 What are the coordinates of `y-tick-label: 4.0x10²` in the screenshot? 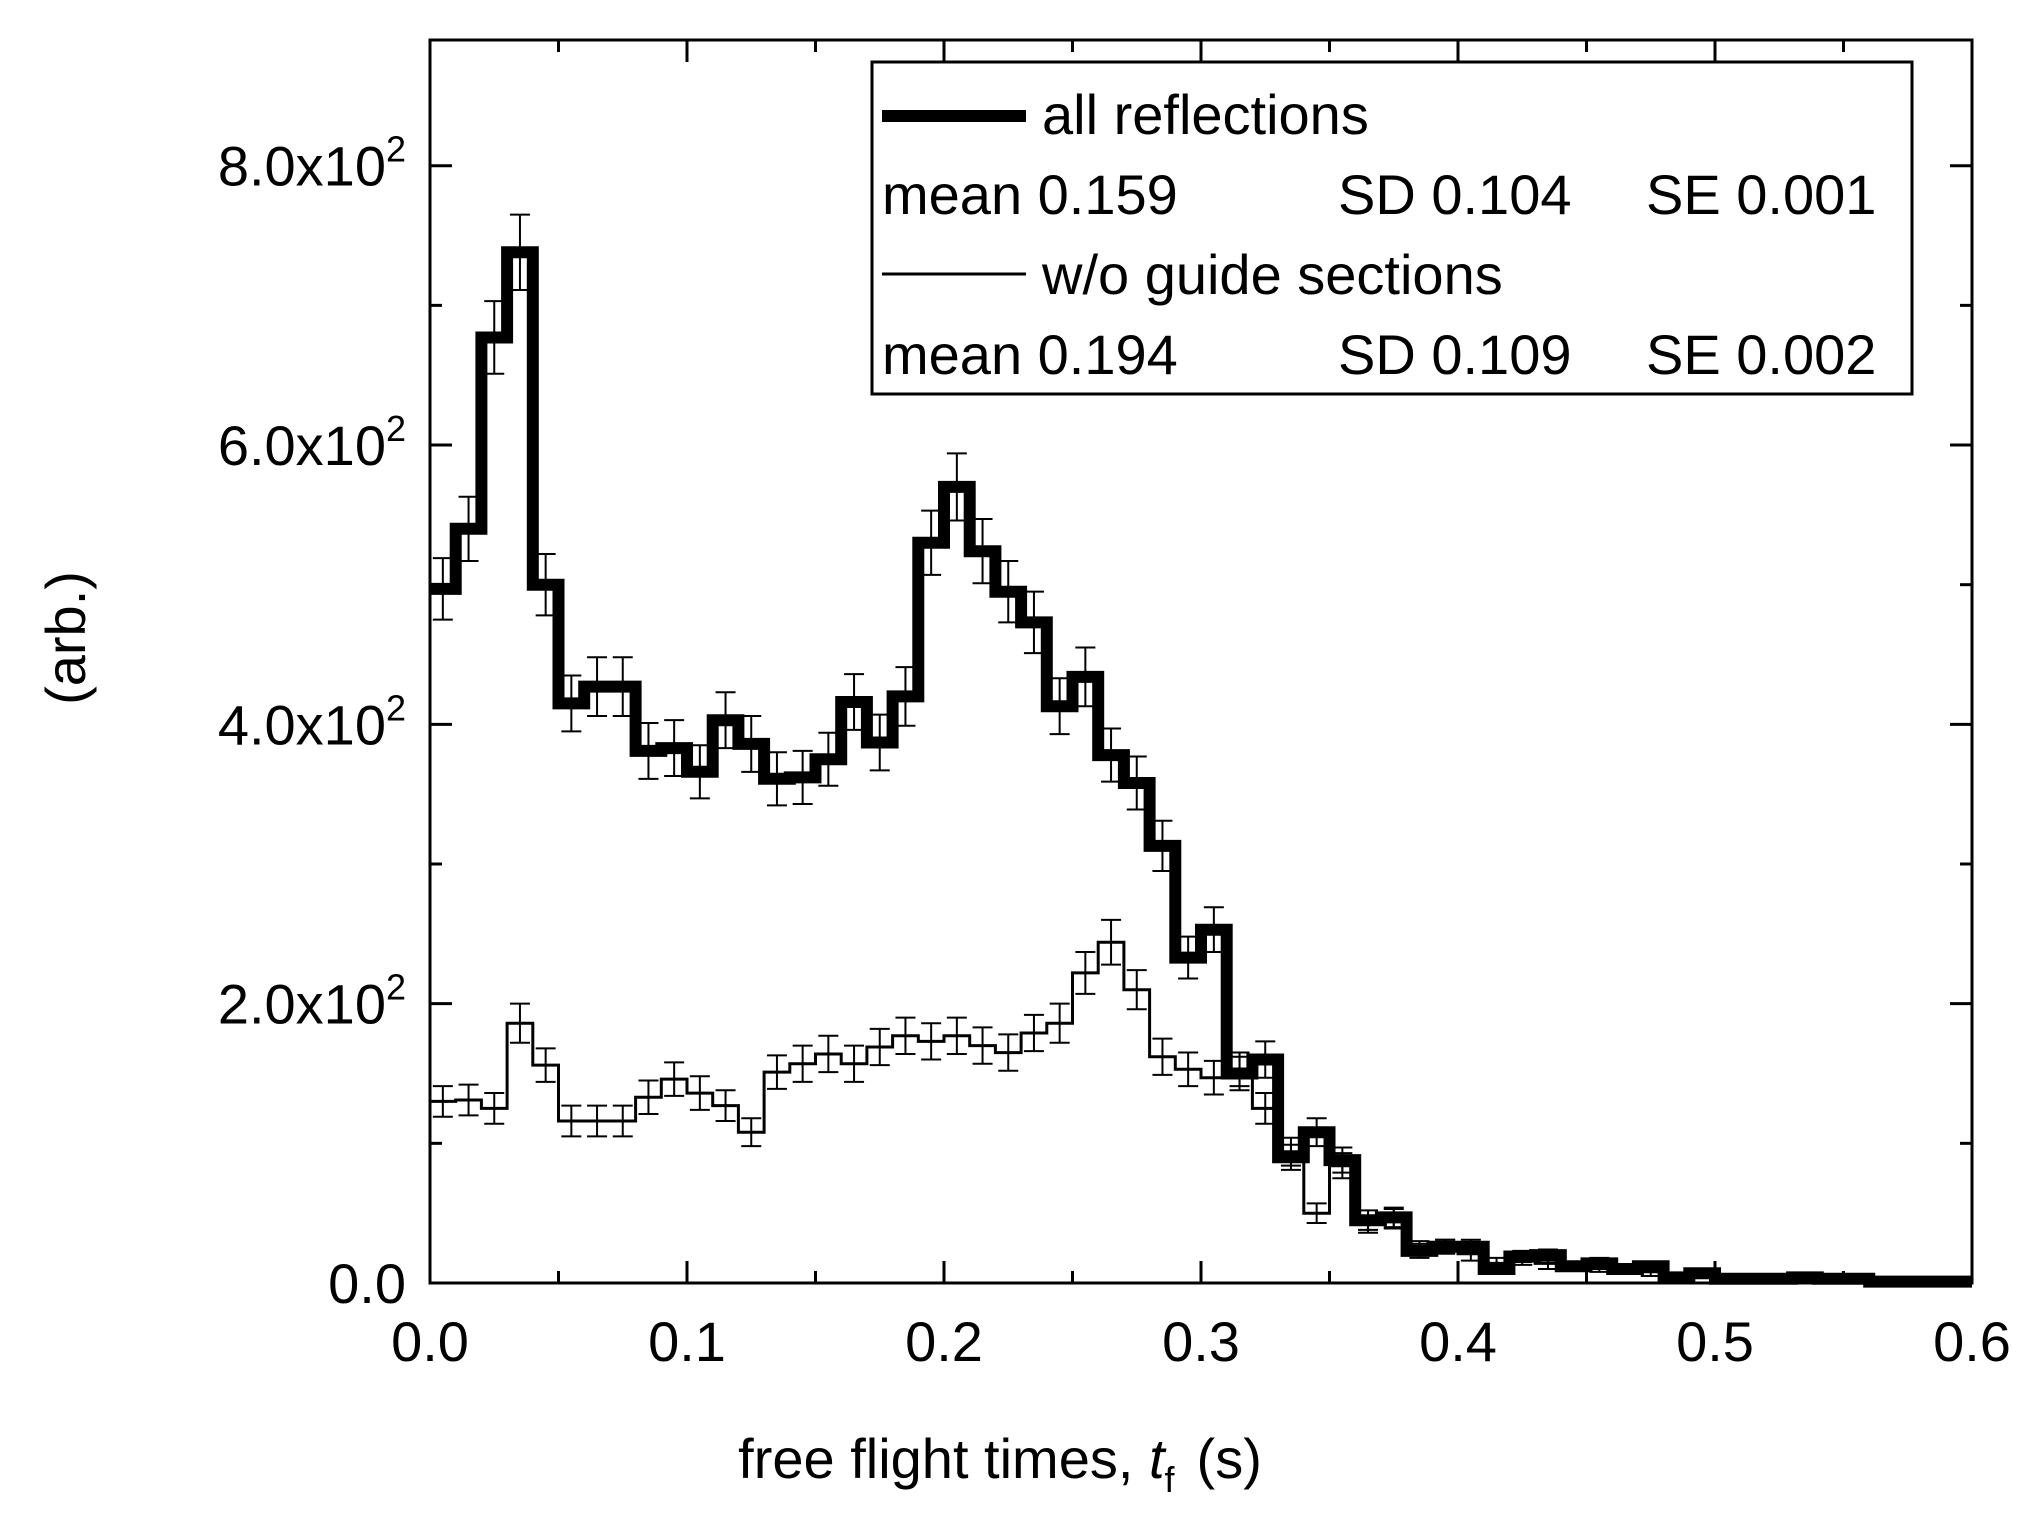 It's located at (312, 721).